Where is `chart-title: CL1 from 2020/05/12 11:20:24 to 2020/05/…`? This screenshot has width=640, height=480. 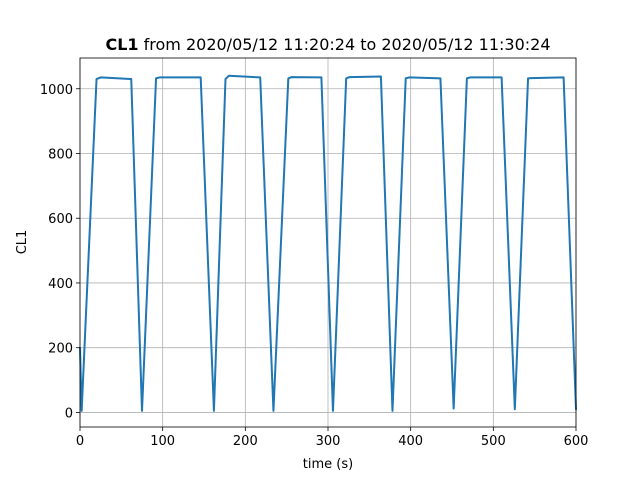
chart-title: CL1 from 2020/05/12 11:20:24 to 2020/05/… is located at coordinates (327, 44).